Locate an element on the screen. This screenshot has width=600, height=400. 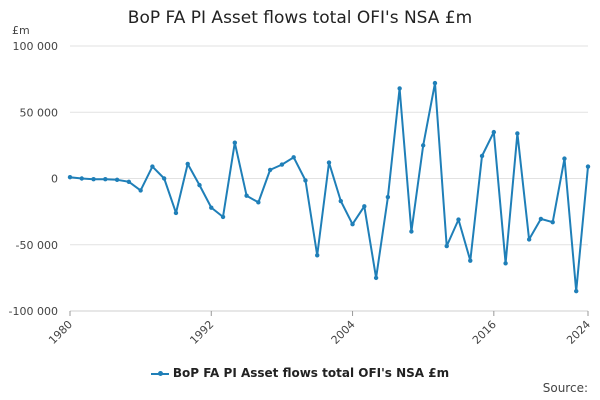
source-label: Source: is located at coordinates (565, 388).